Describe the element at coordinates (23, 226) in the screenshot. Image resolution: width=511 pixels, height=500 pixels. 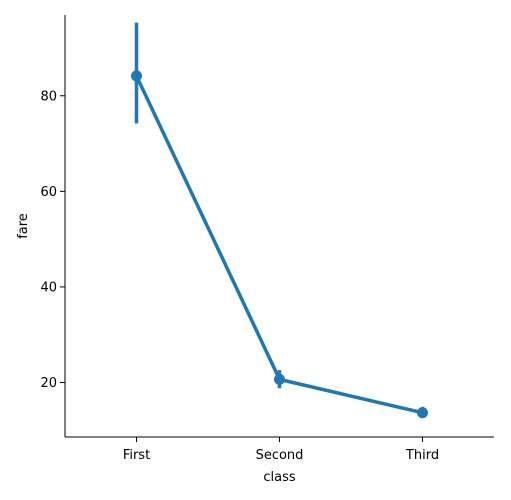
I see `y-axis-label: fare` at that location.